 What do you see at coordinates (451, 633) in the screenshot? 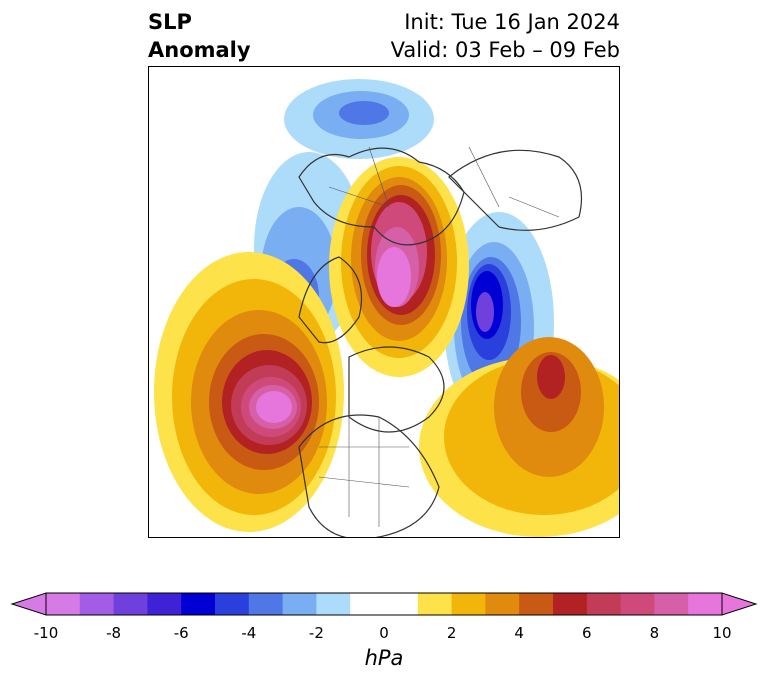
I see `colorbar-tick-label: 2` at bounding box center [451, 633].